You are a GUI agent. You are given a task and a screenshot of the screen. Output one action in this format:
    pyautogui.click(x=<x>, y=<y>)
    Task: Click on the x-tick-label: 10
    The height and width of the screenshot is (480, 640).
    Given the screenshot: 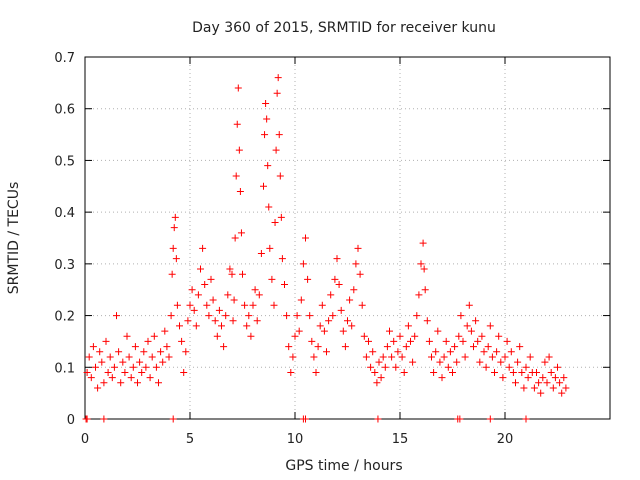 What is the action you would take?
    pyautogui.click(x=295, y=439)
    